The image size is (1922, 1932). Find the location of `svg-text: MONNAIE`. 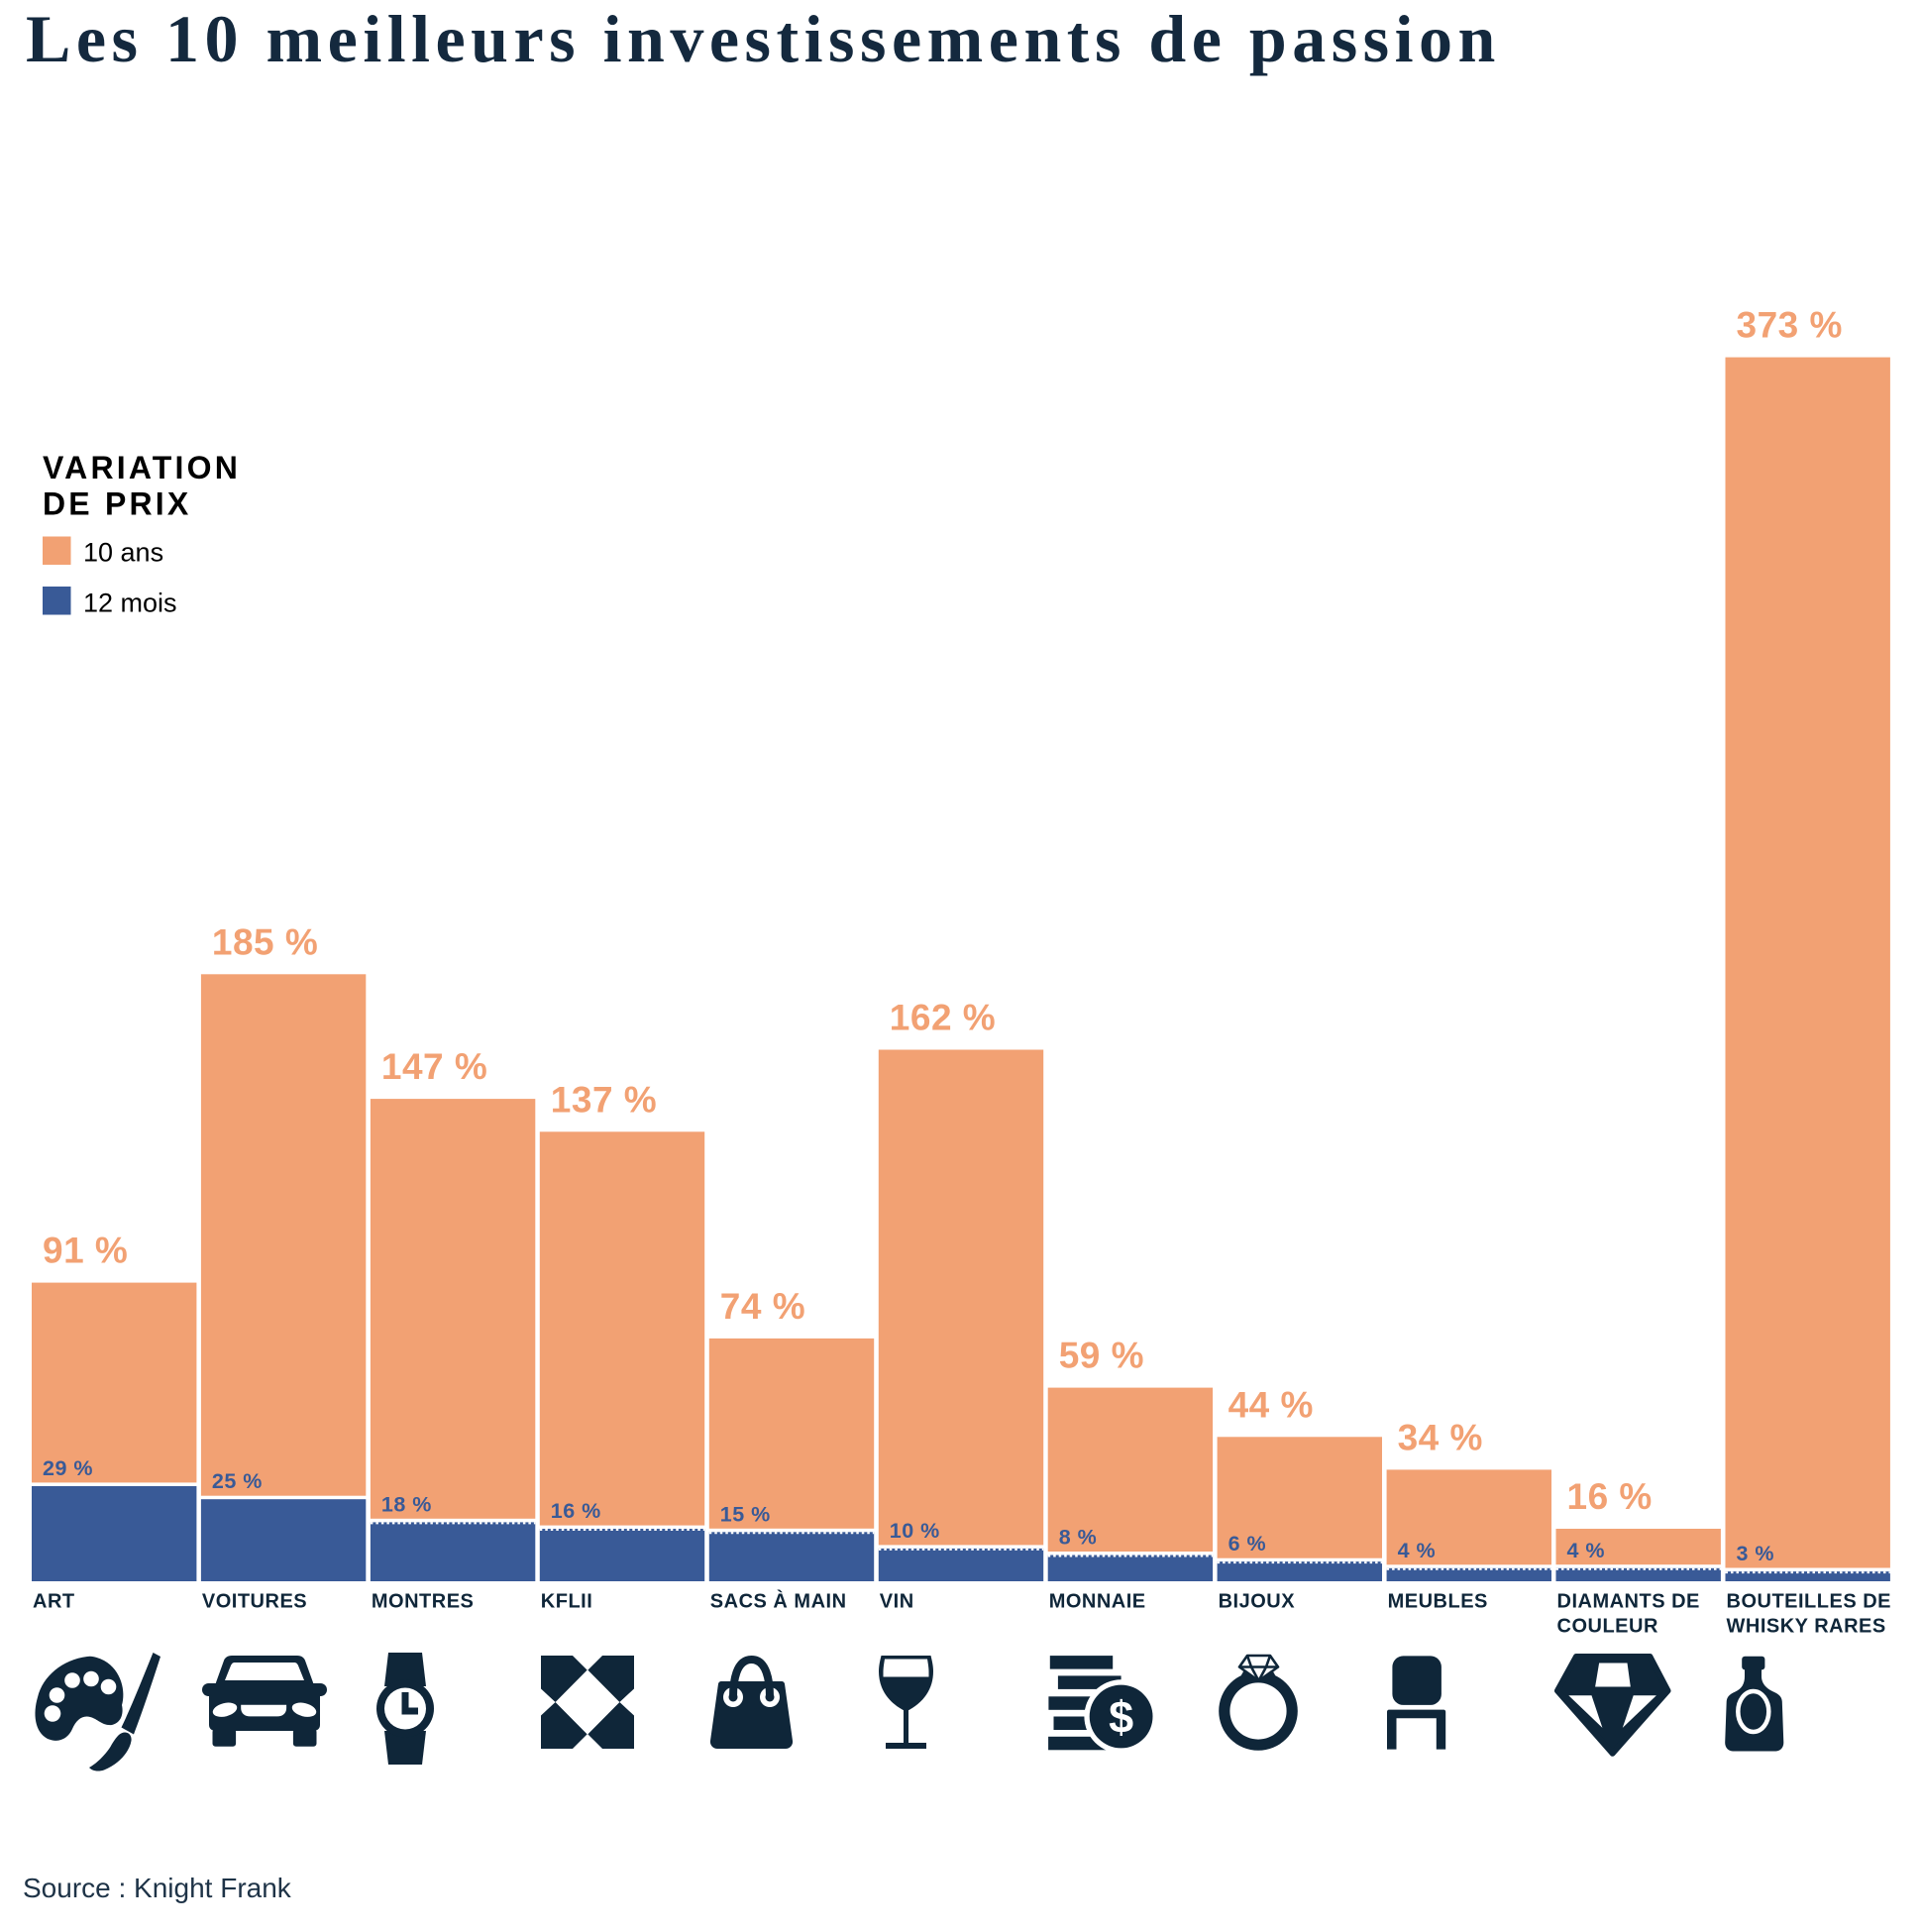

svg-text: MONNAIE is located at coordinates (1098, 1602).